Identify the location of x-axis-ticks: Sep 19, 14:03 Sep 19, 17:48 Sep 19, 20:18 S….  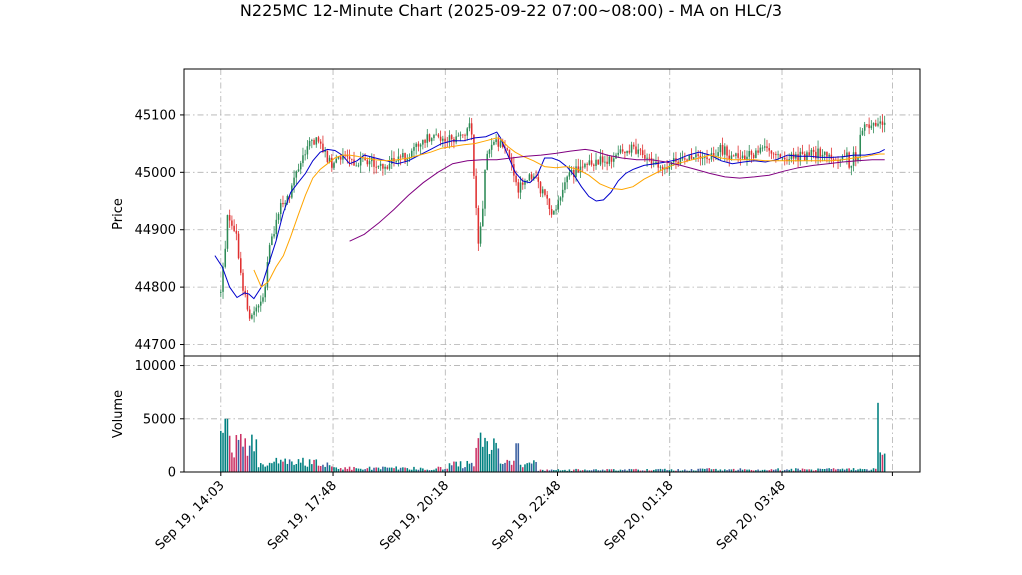
(523, 512).